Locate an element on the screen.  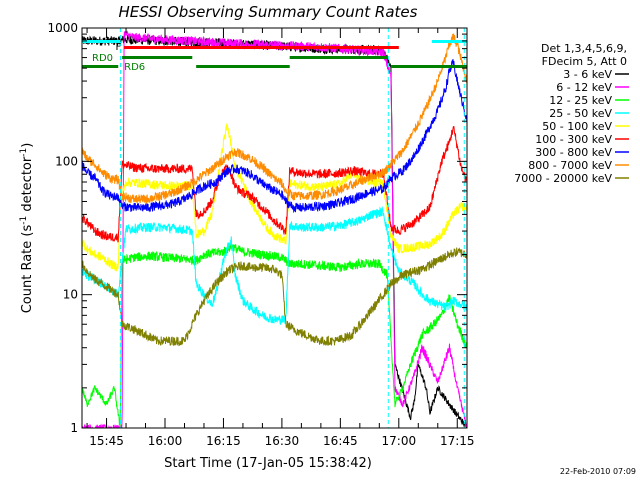
legend-entry: 25 - 50 keV is located at coordinates (580, 113).